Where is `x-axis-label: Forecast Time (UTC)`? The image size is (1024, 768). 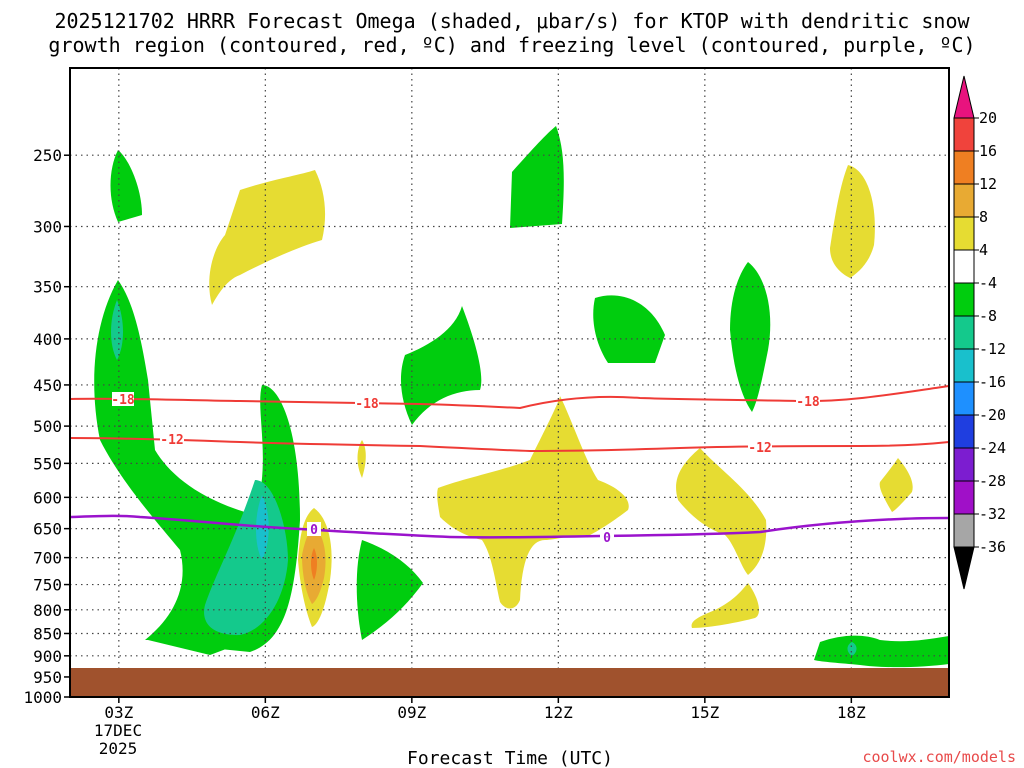 x-axis-label: Forecast Time (UTC) is located at coordinates (510, 758).